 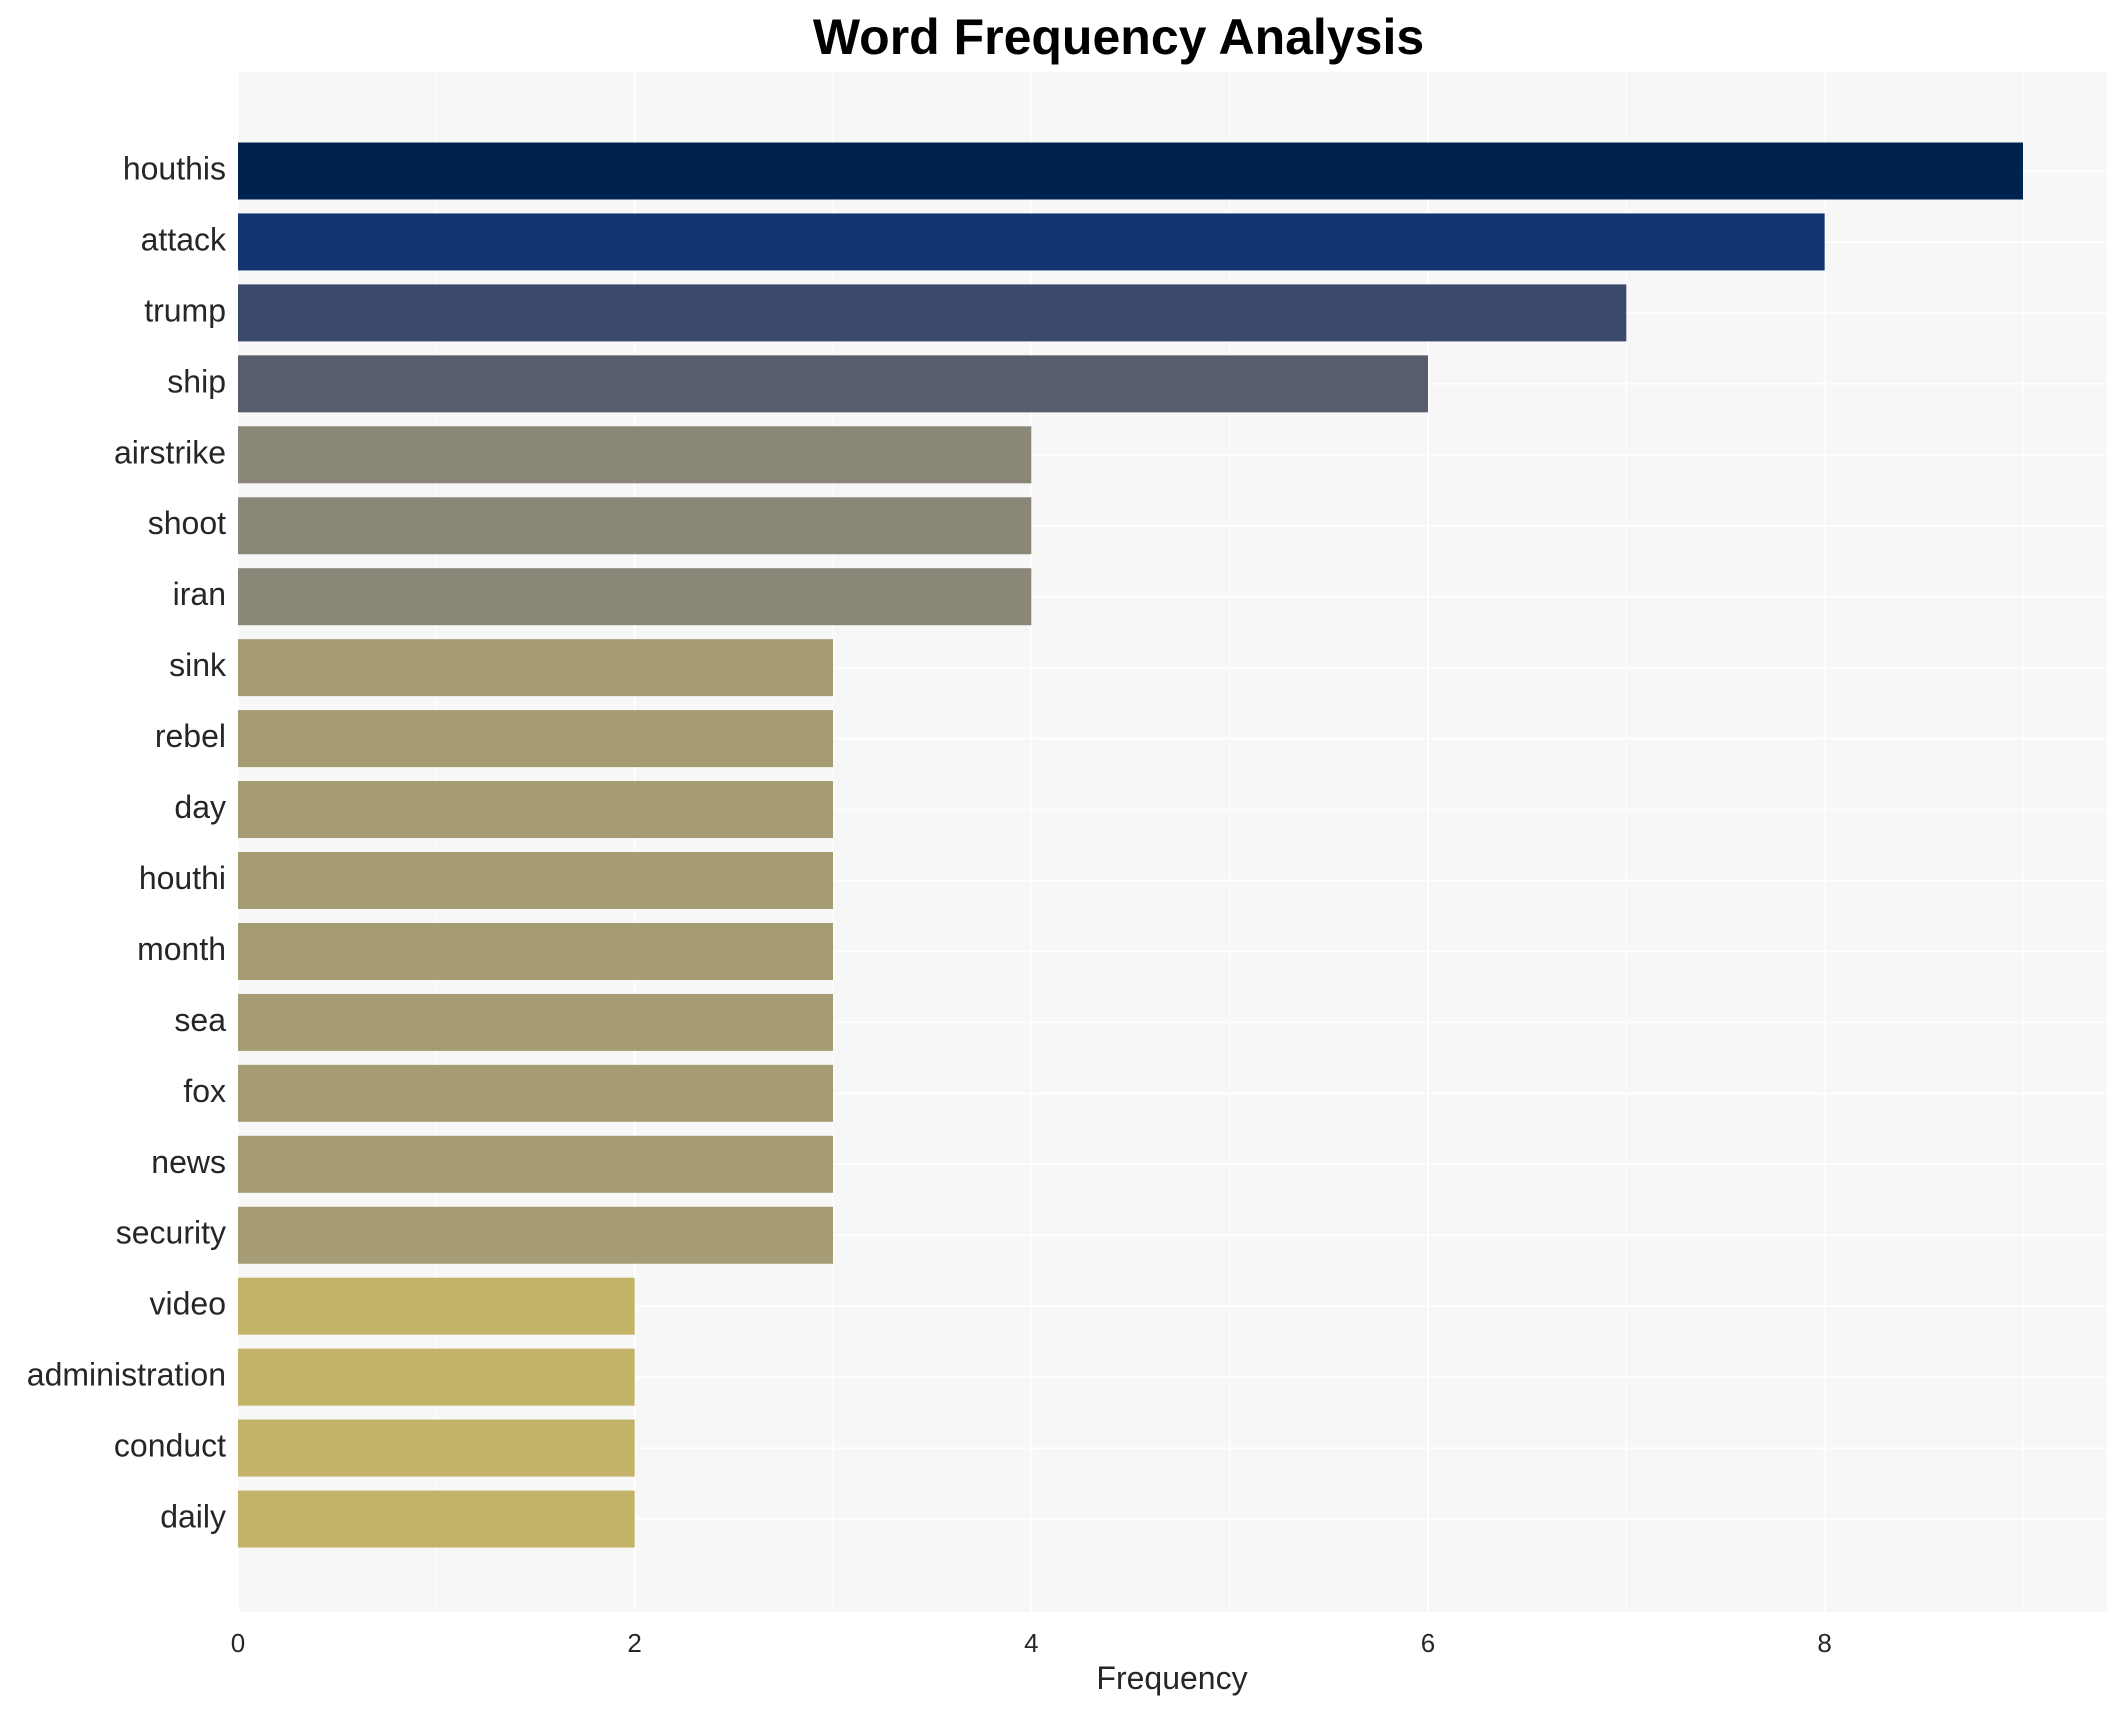 I want to click on bar-houthis, so click(x=1130, y=171).